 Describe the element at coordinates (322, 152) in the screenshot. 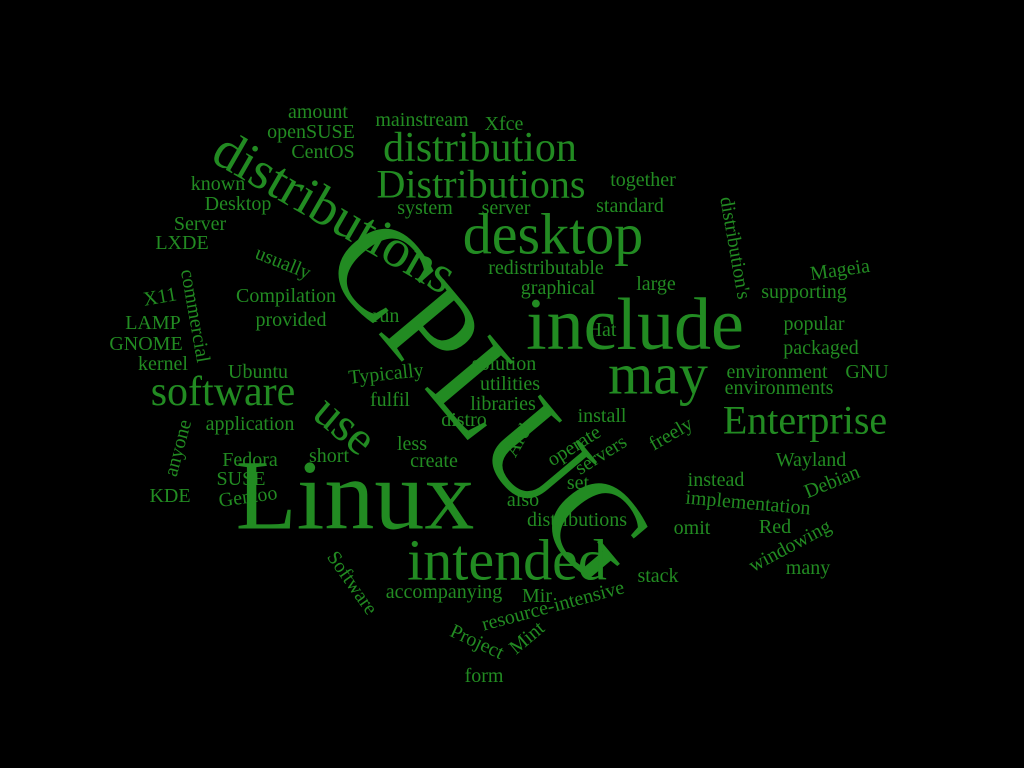

I see `cloud-word: CentOS` at that location.